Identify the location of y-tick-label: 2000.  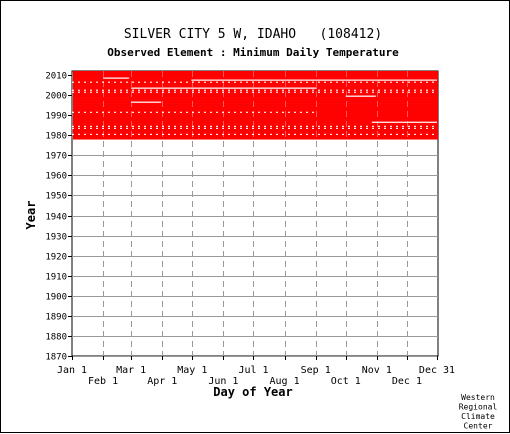
(56, 97).